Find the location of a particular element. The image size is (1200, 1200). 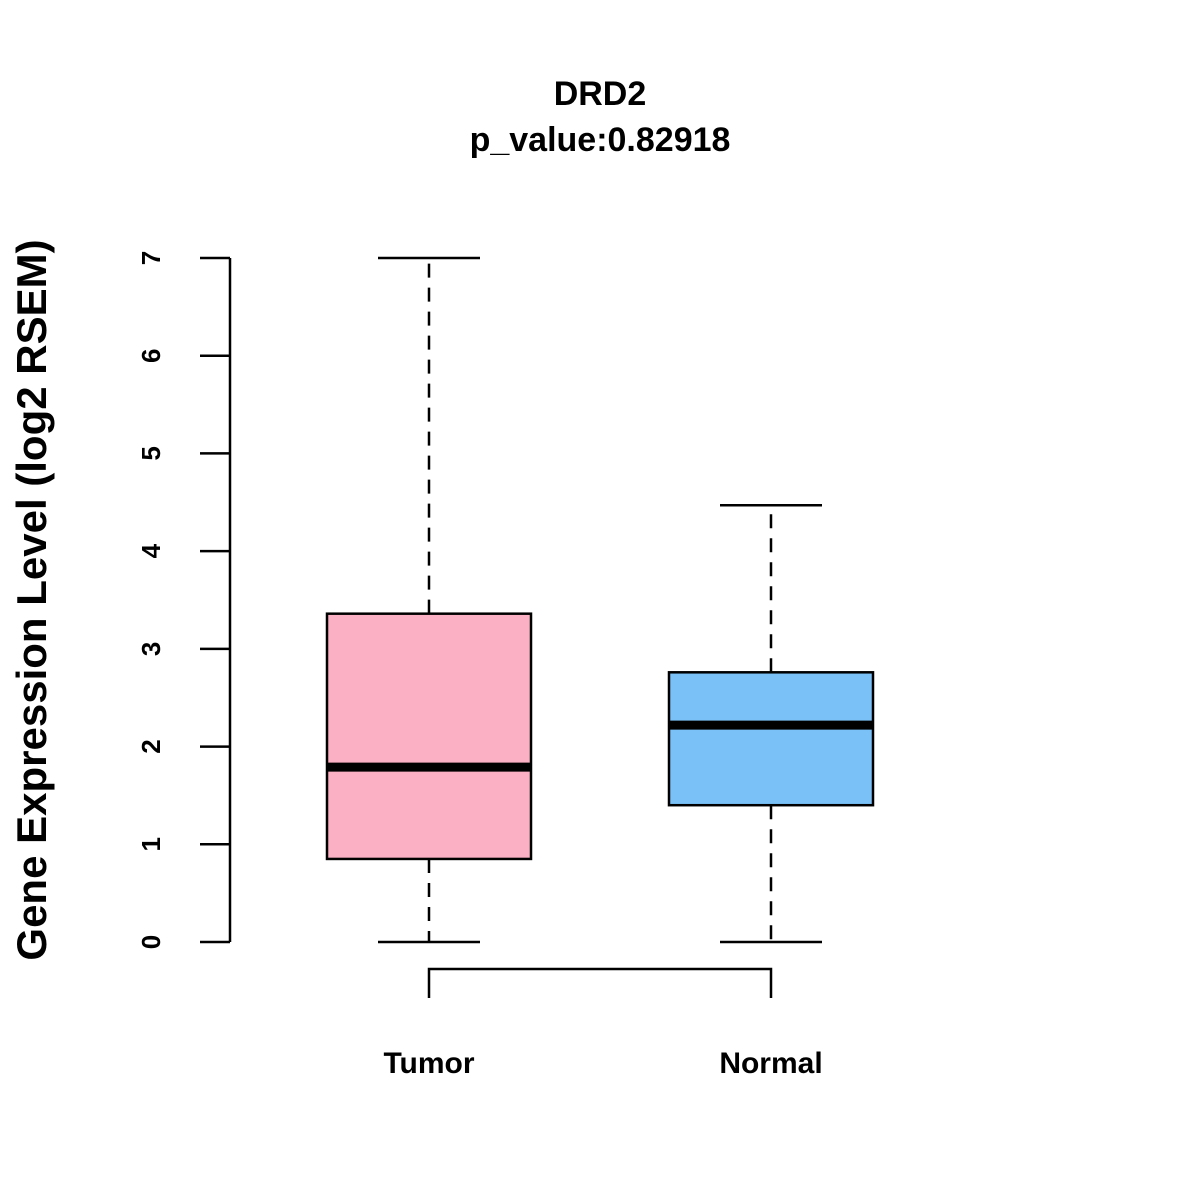

y-tick-label: 7 is located at coordinates (151, 258).